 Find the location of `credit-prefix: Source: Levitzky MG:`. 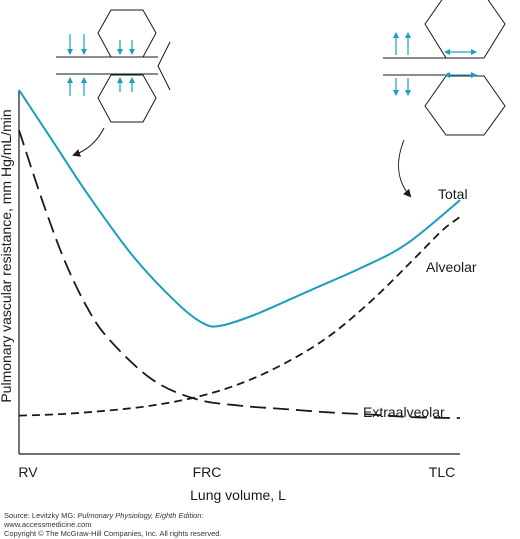

credit-prefix: Source: Levitzky MG: is located at coordinates (41, 515).